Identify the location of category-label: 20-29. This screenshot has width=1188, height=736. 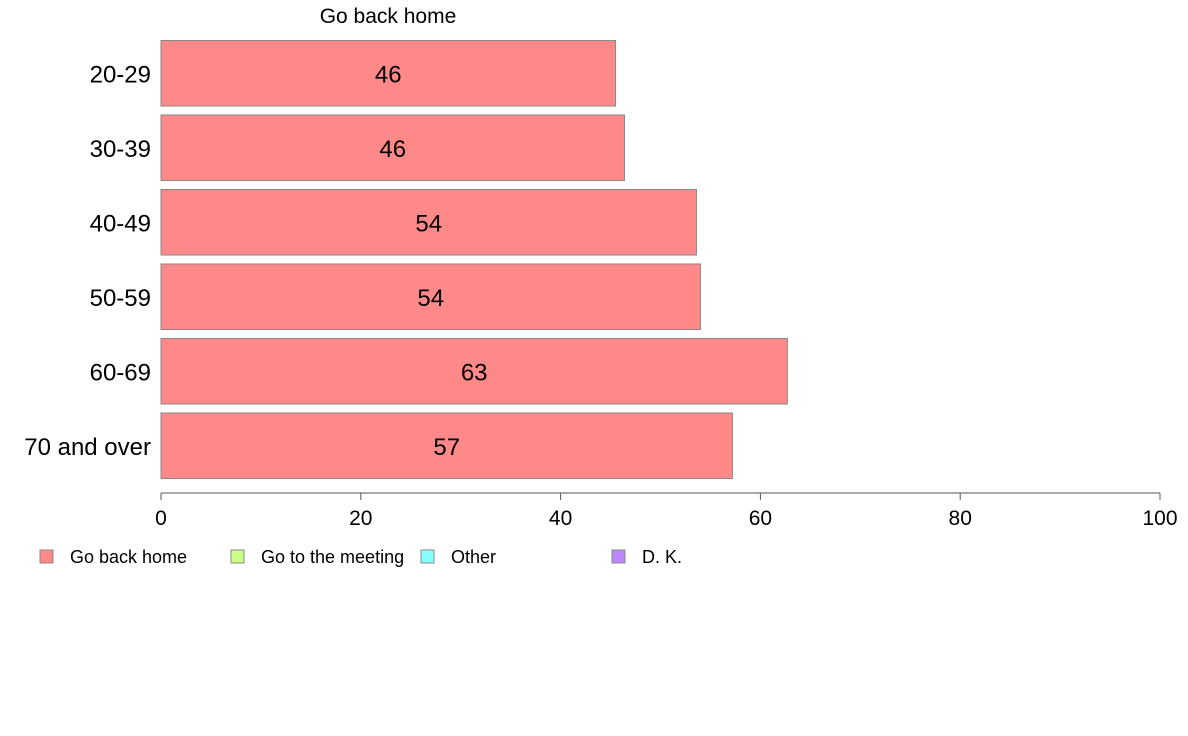
(120, 74).